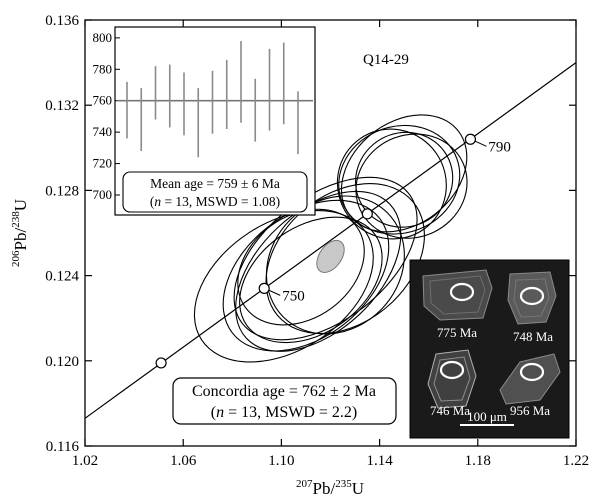  What do you see at coordinates (215, 192) in the screenshot?
I see `mean-age-box-frame` at bounding box center [215, 192].